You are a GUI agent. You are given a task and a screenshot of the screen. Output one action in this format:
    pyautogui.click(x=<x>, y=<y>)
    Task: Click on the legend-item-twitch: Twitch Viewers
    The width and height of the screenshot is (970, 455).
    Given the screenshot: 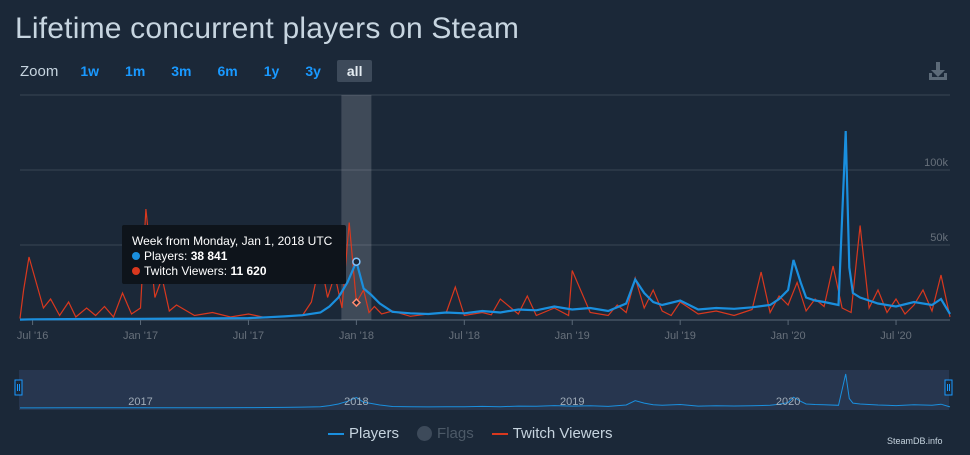 What is the action you would take?
    pyautogui.click(x=552, y=433)
    